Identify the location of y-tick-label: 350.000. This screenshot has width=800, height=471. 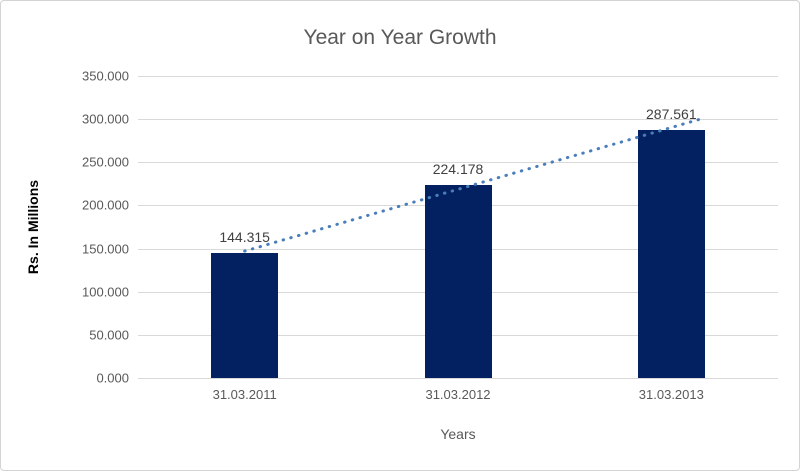
(105, 76).